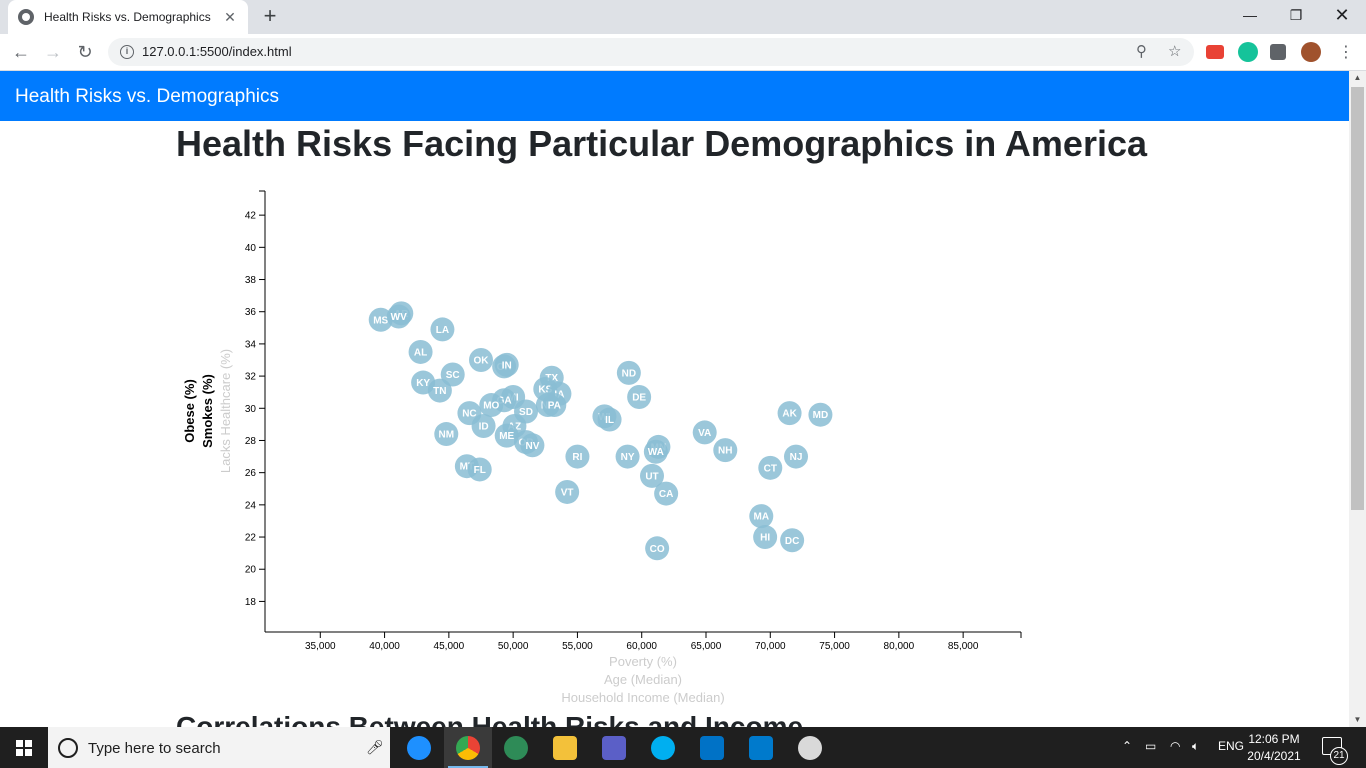 Image resolution: width=1366 pixels, height=768 pixels. What do you see at coordinates (532, 446) in the screenshot?
I see `state-label: NV` at bounding box center [532, 446].